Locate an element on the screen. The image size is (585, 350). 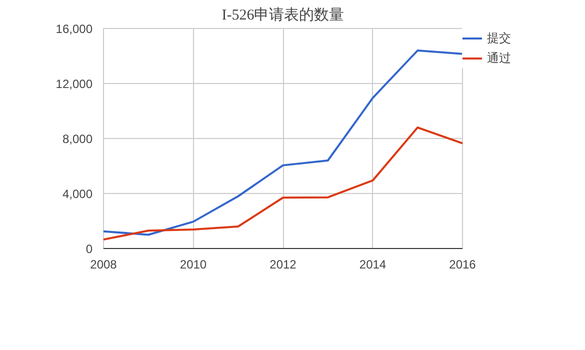
x-tick-label: 2012 is located at coordinates (283, 265).